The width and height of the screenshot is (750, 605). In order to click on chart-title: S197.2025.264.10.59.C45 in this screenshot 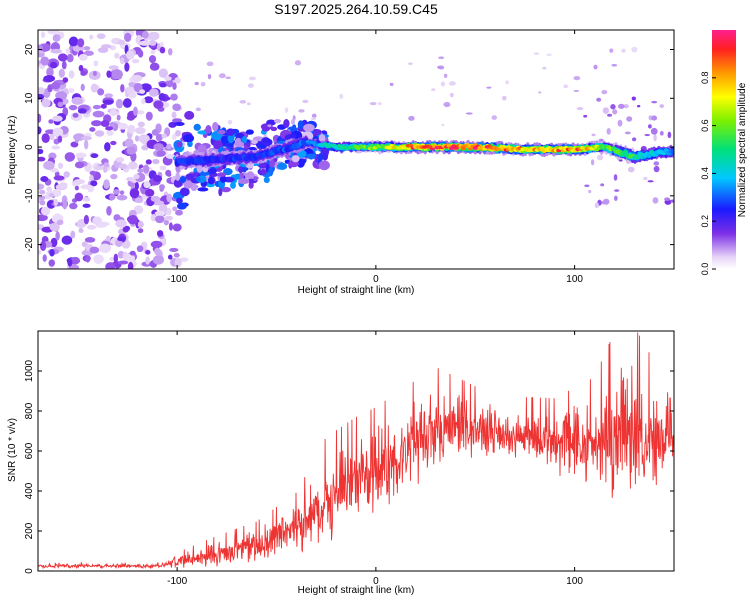, I will do `click(356, 9)`.